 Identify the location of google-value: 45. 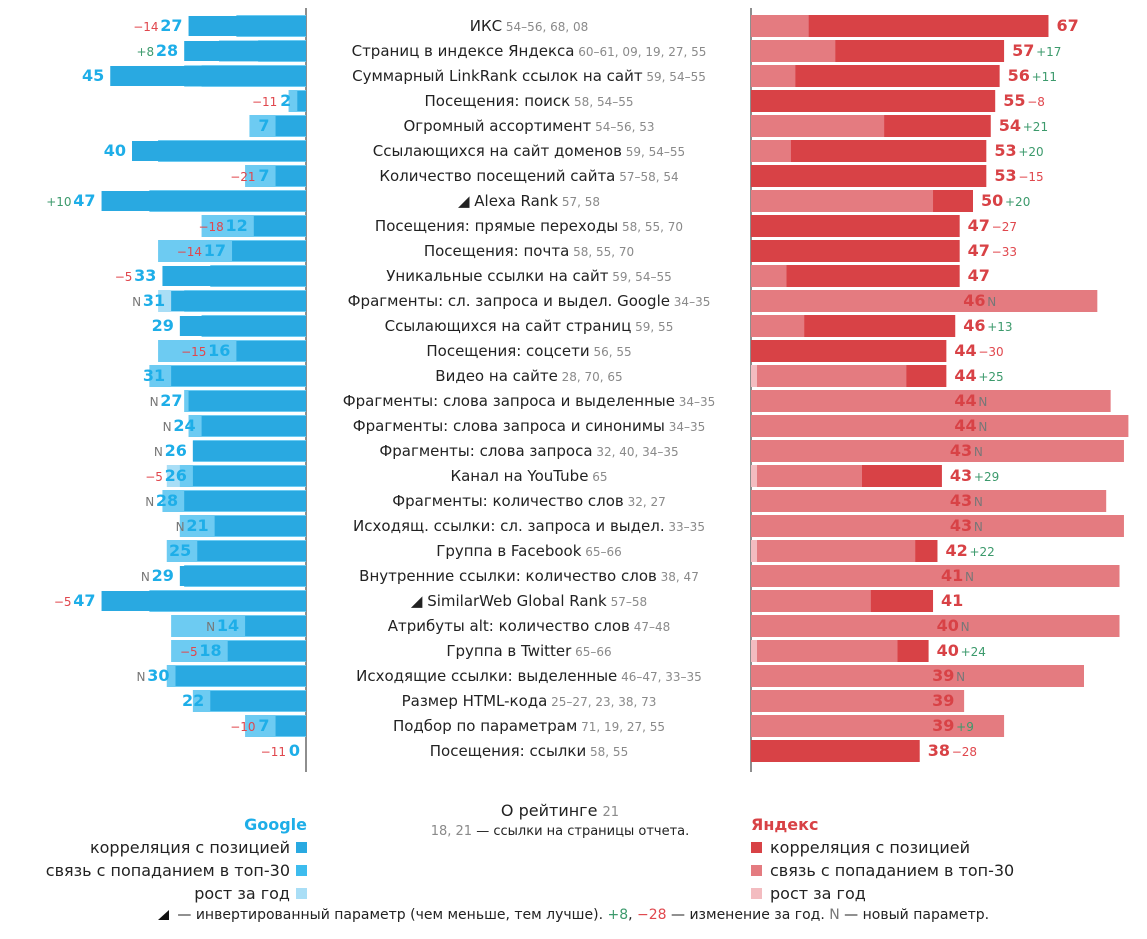
(93, 75).